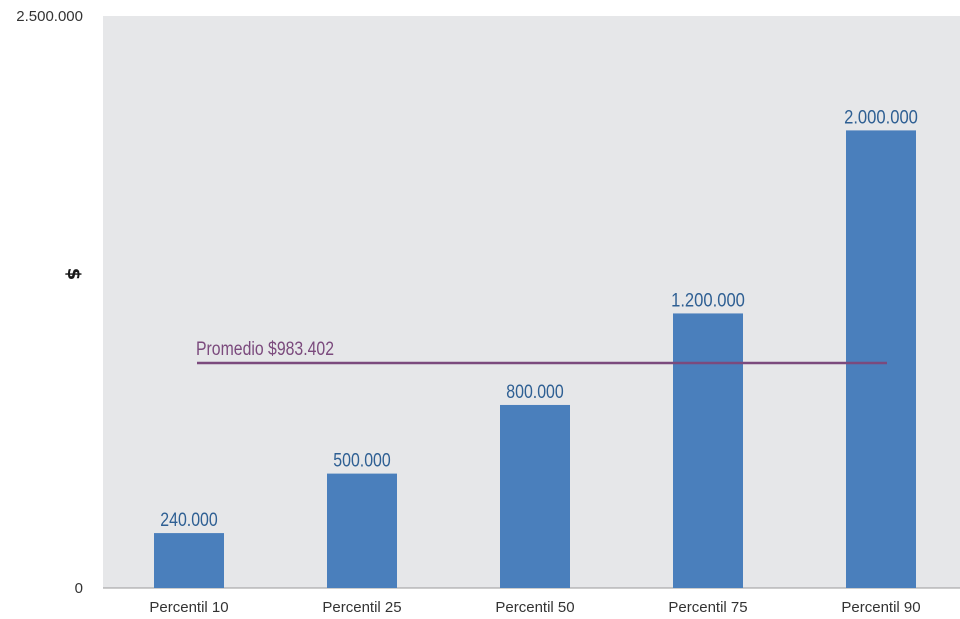  What do you see at coordinates (881, 117) in the screenshot?
I see `bar-value-label: 2.000.000` at bounding box center [881, 117].